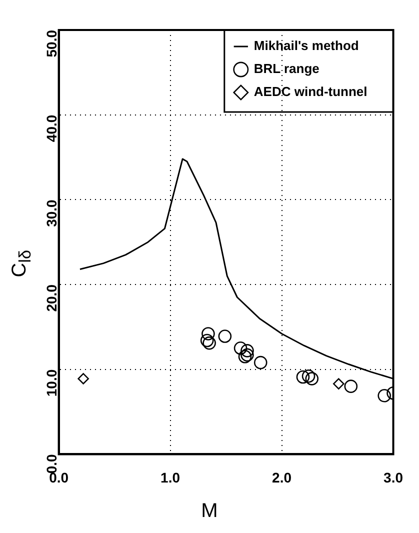  Describe the element at coordinates (170, 477) in the screenshot. I see `x-tick-label: 1.0` at that location.